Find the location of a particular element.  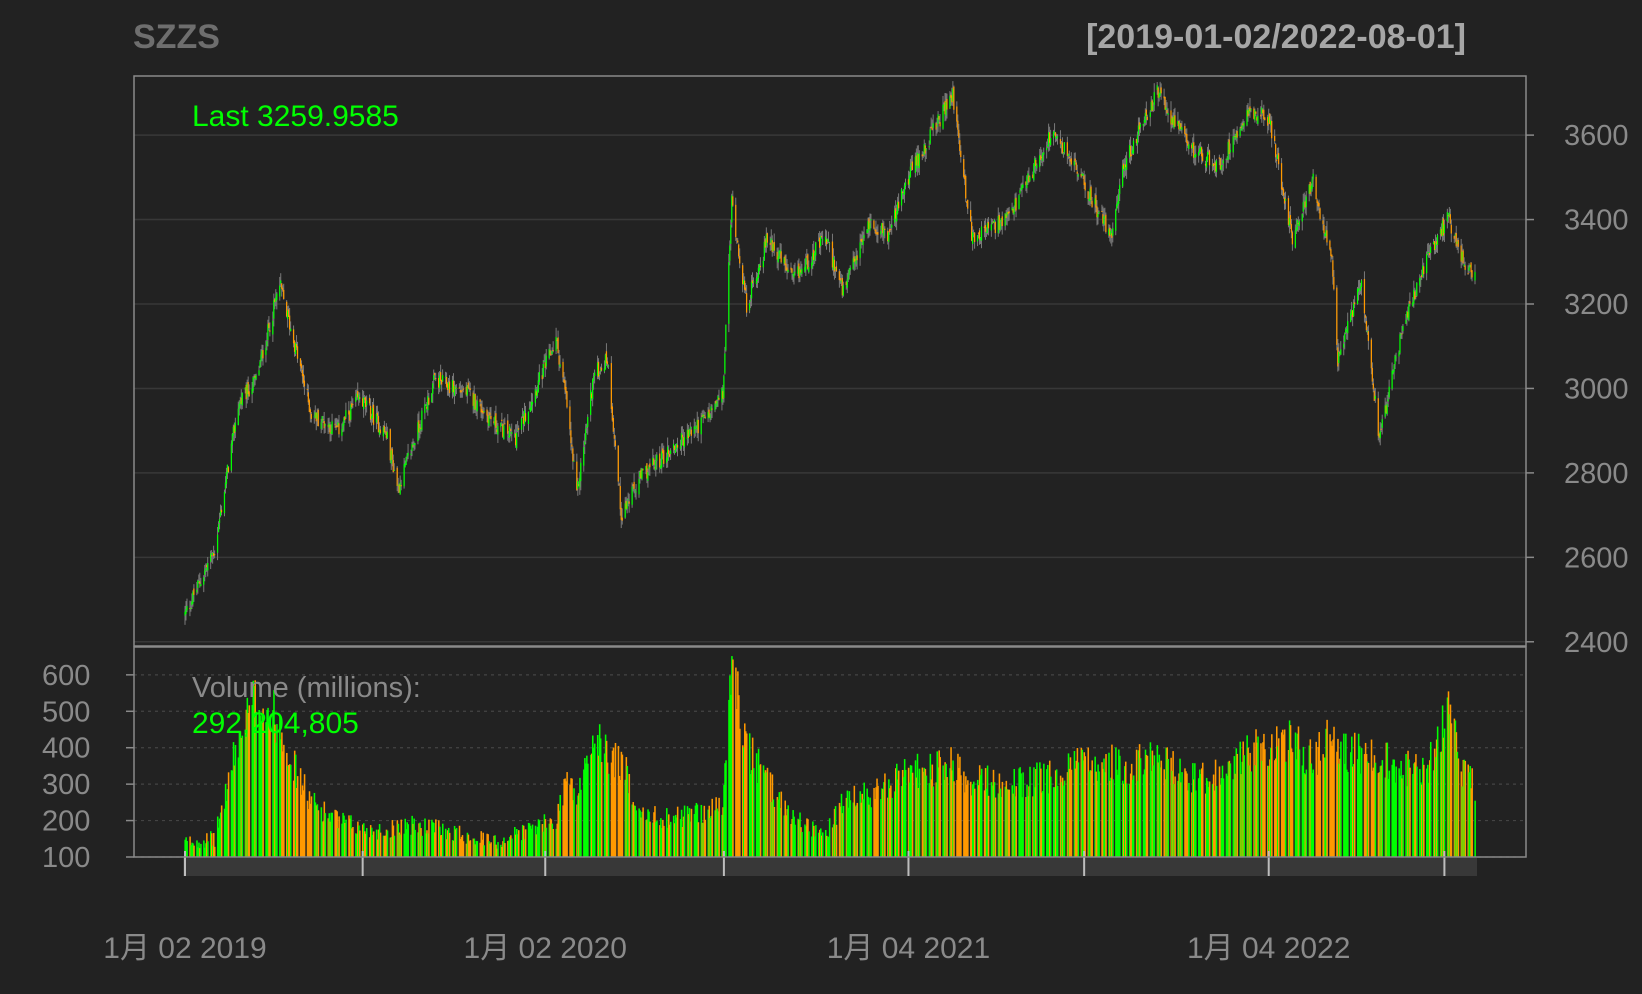

x-axis-band is located at coordinates (830, 867).